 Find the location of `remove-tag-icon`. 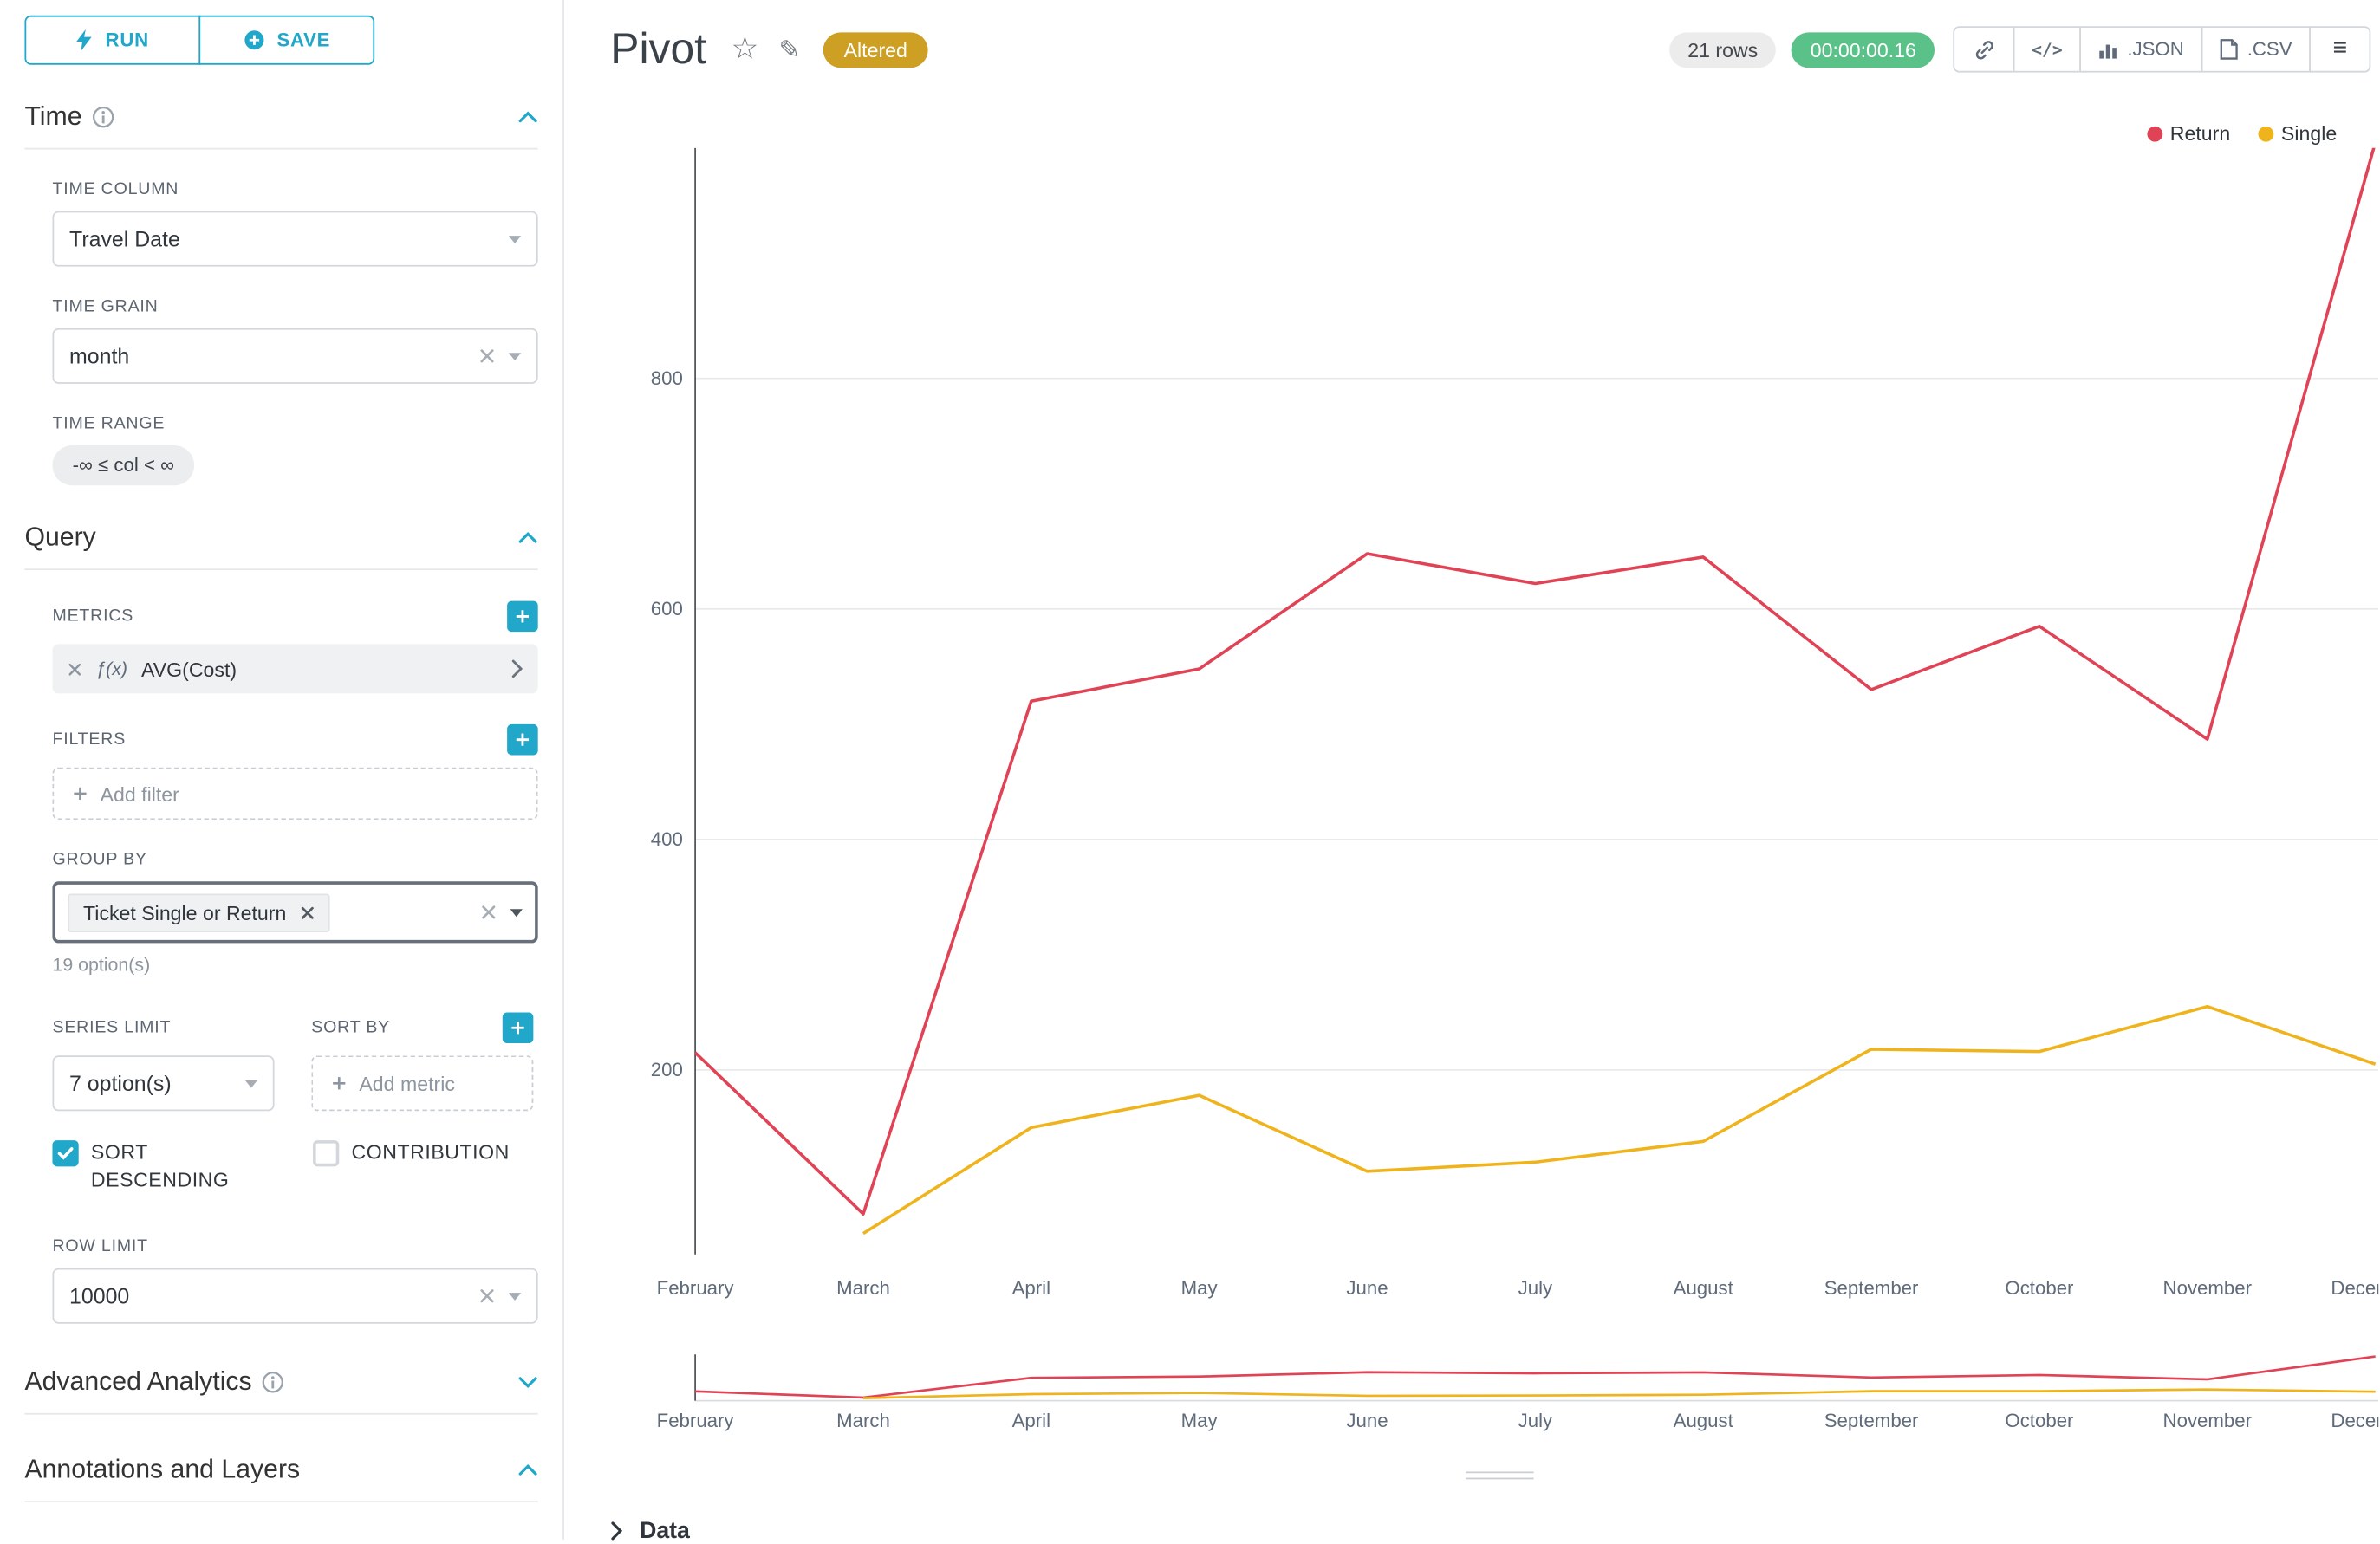

remove-tag-icon is located at coordinates (307, 912).